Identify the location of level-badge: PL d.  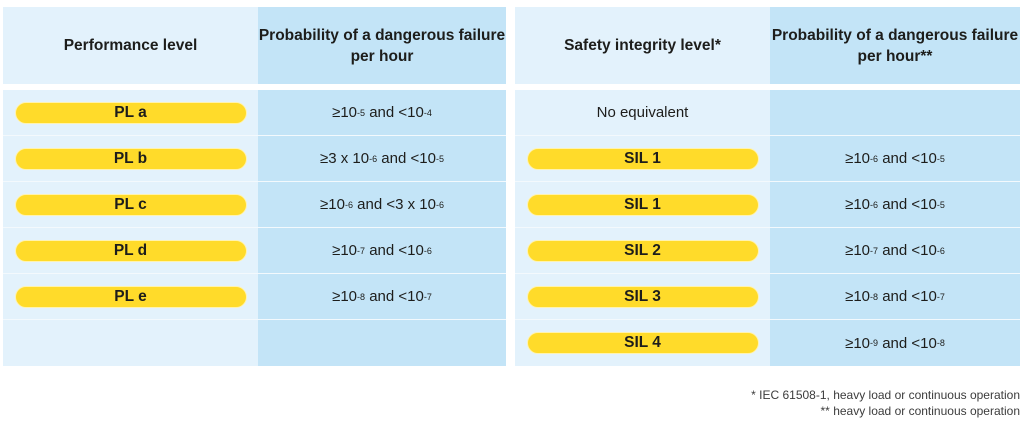
(130, 250).